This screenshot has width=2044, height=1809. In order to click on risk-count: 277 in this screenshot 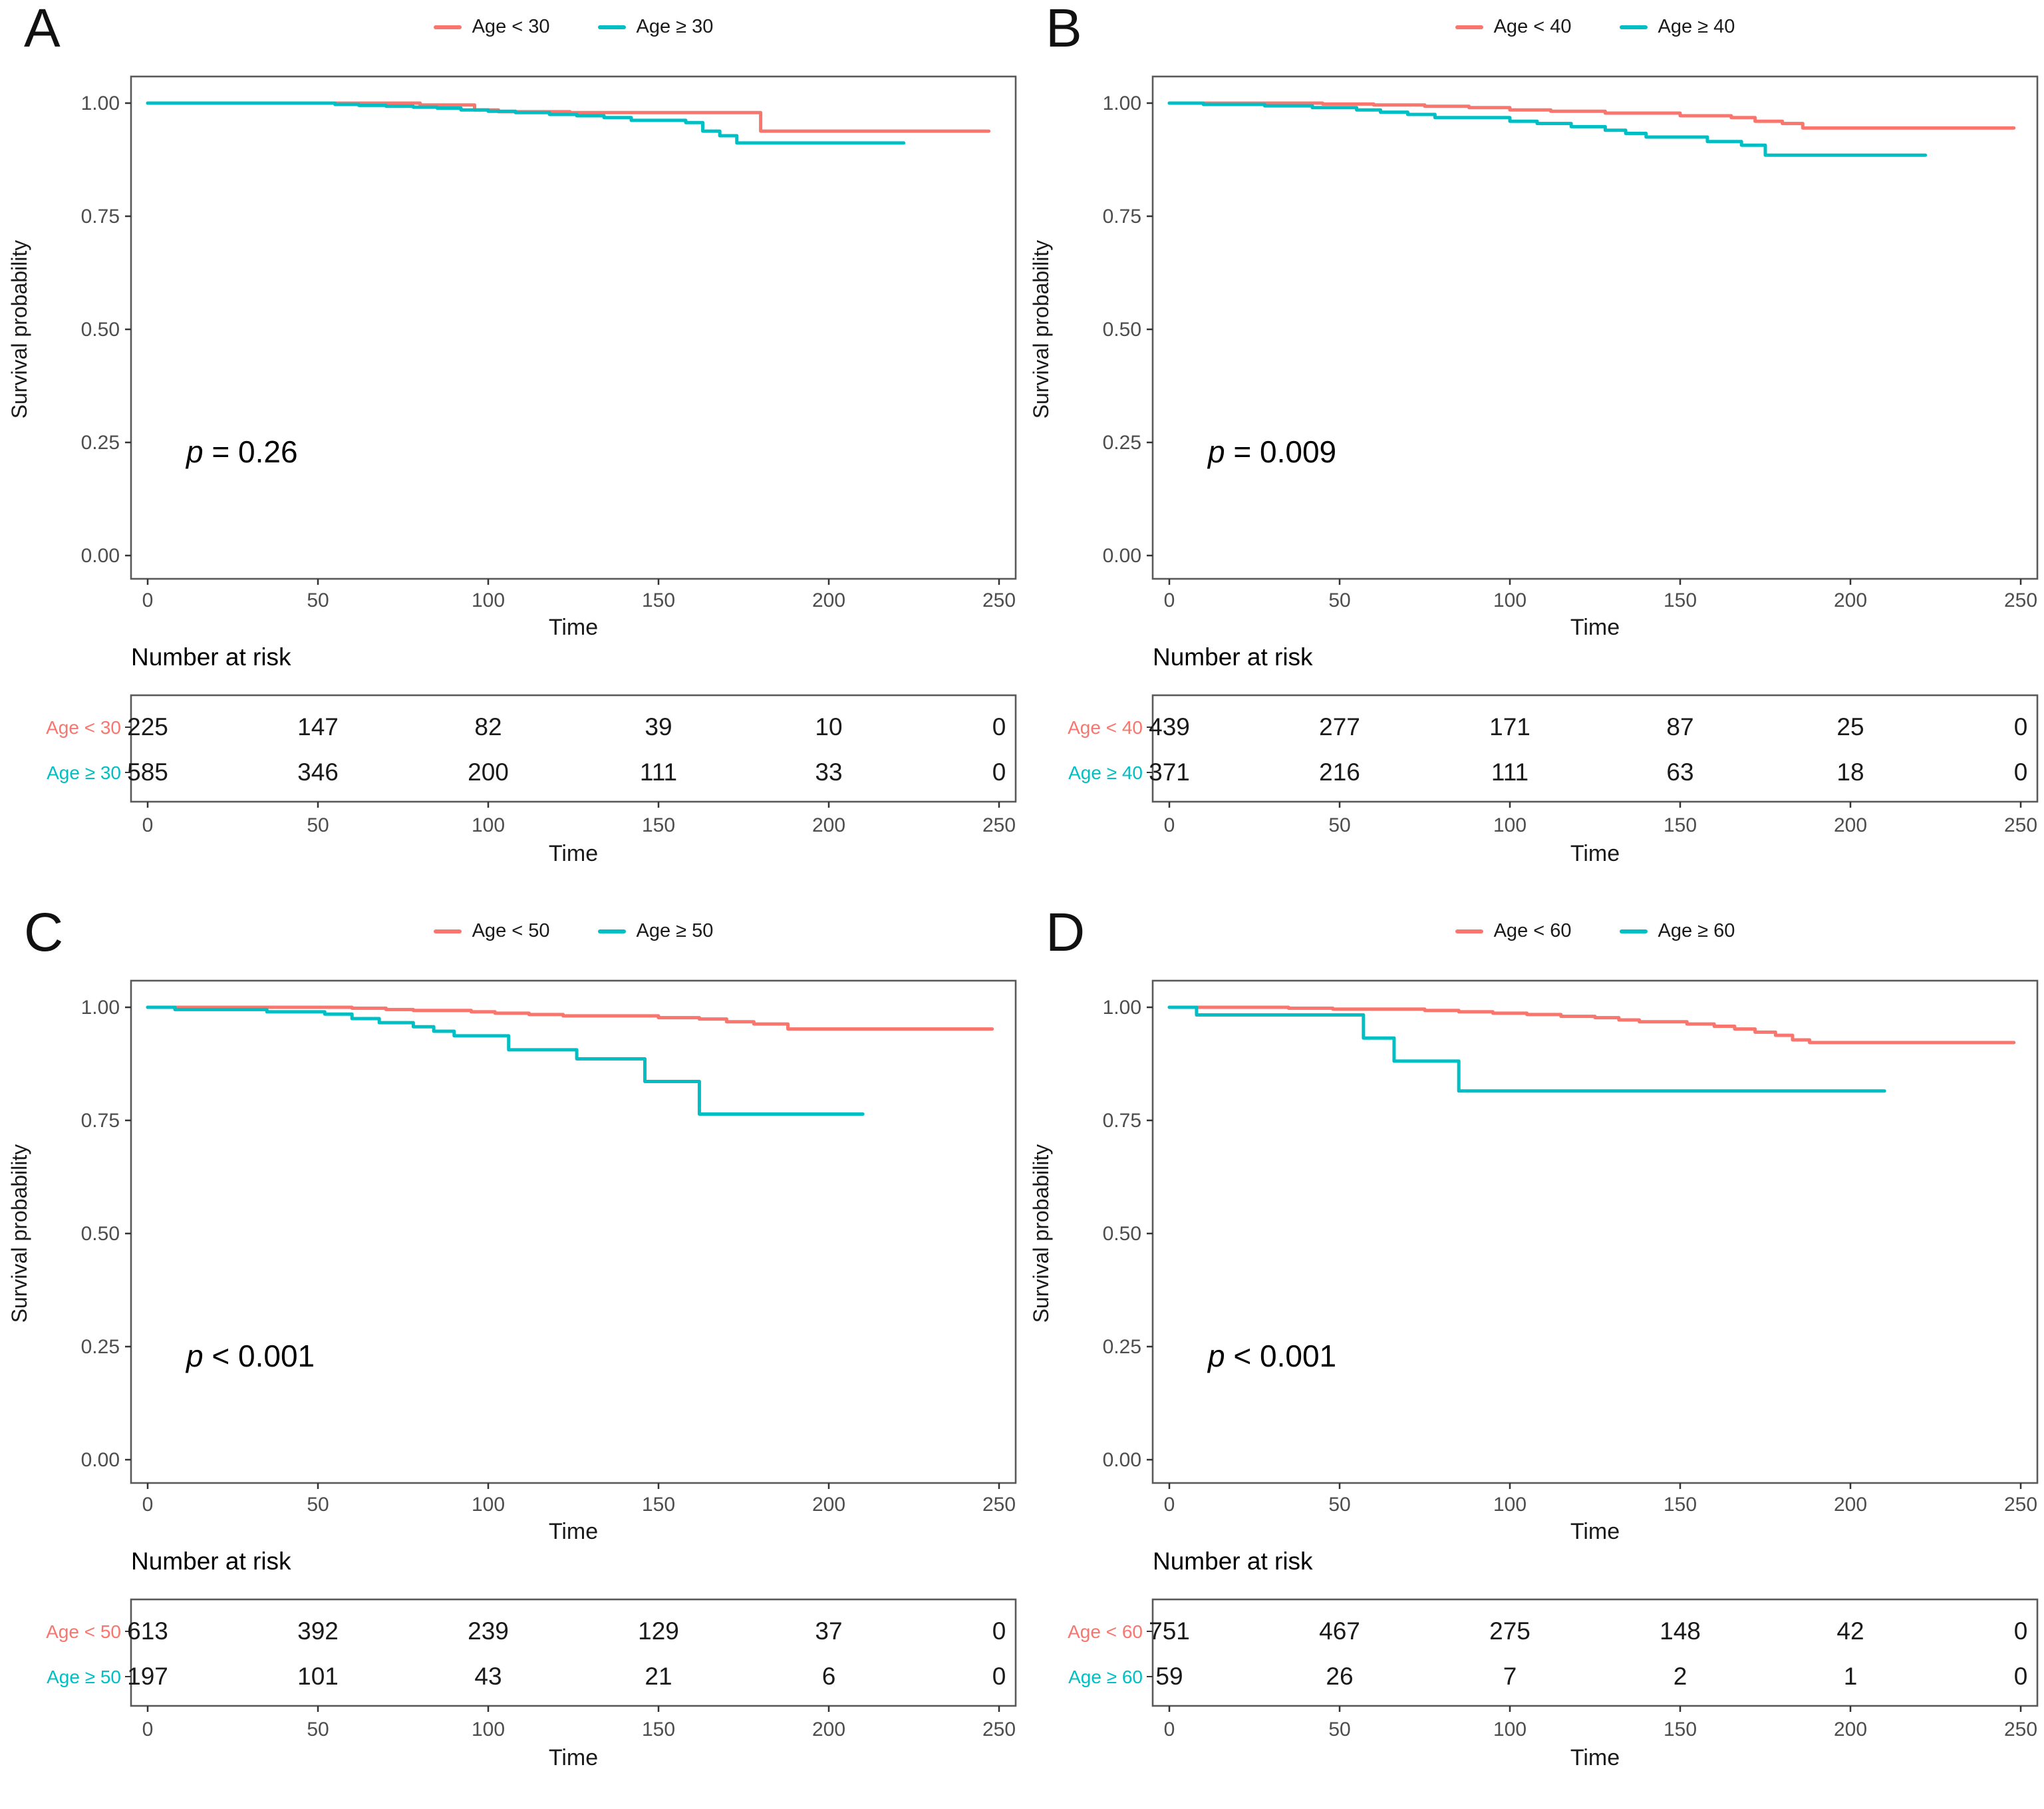, I will do `click(1339, 726)`.